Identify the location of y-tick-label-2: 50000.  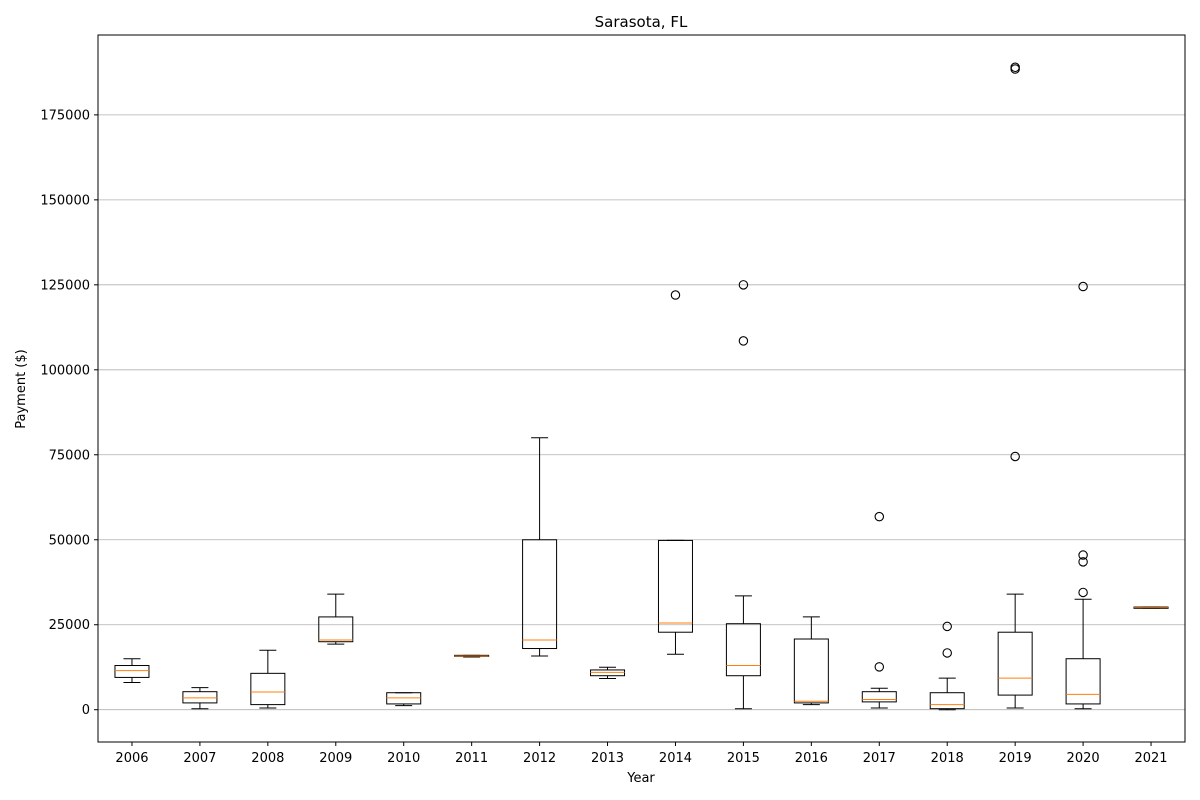
(69, 540).